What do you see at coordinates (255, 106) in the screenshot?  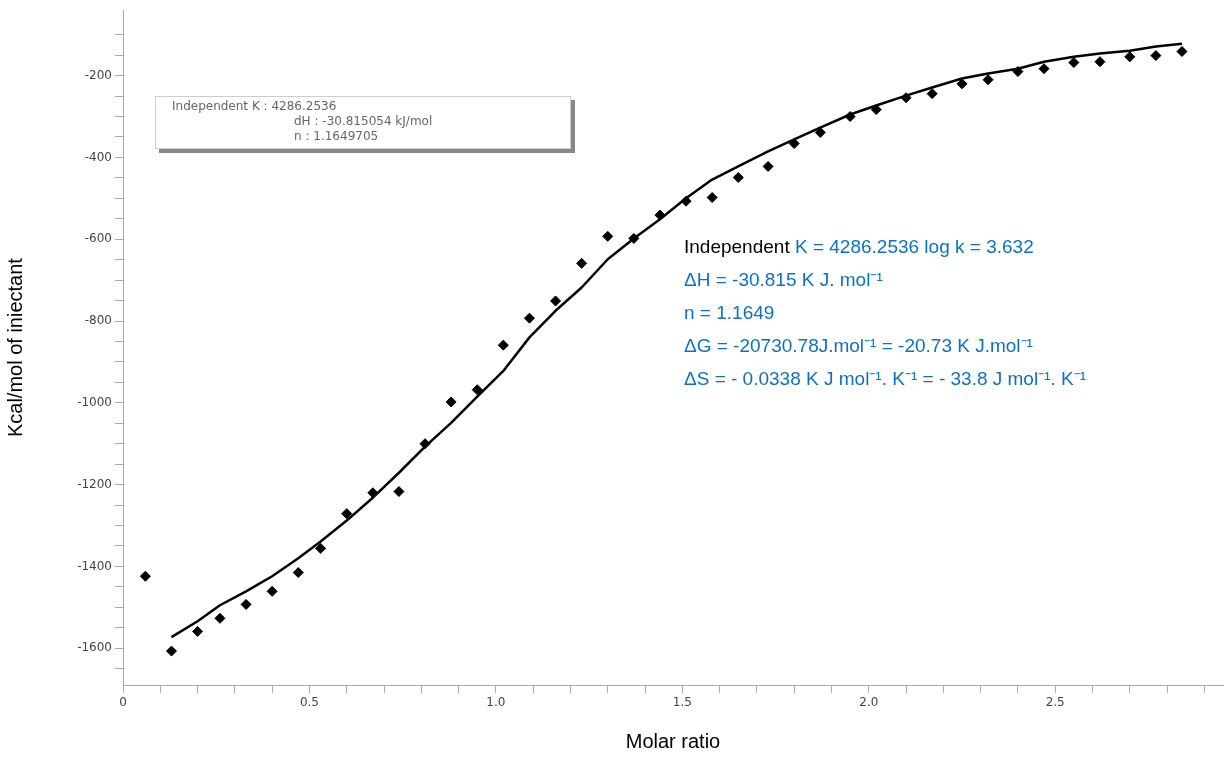 I see `annotation: Independent K : 4286.2536` at bounding box center [255, 106].